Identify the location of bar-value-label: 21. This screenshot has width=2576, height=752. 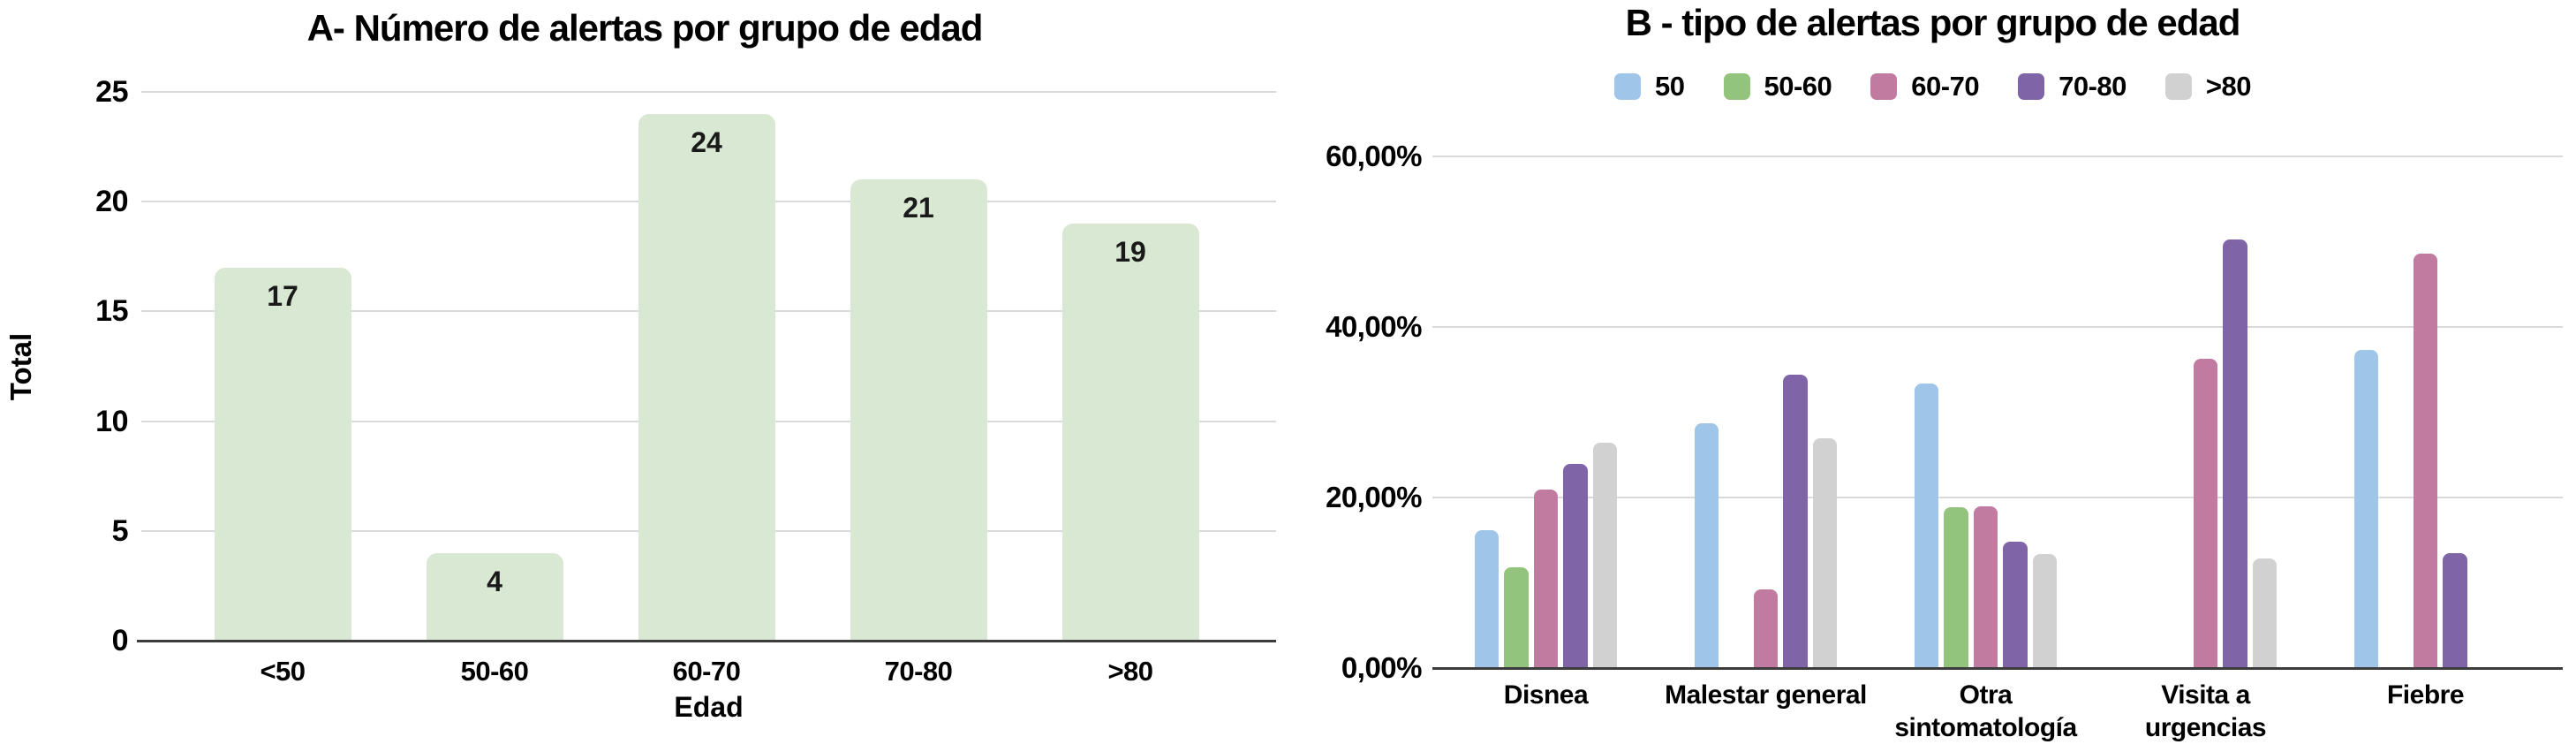
(919, 208).